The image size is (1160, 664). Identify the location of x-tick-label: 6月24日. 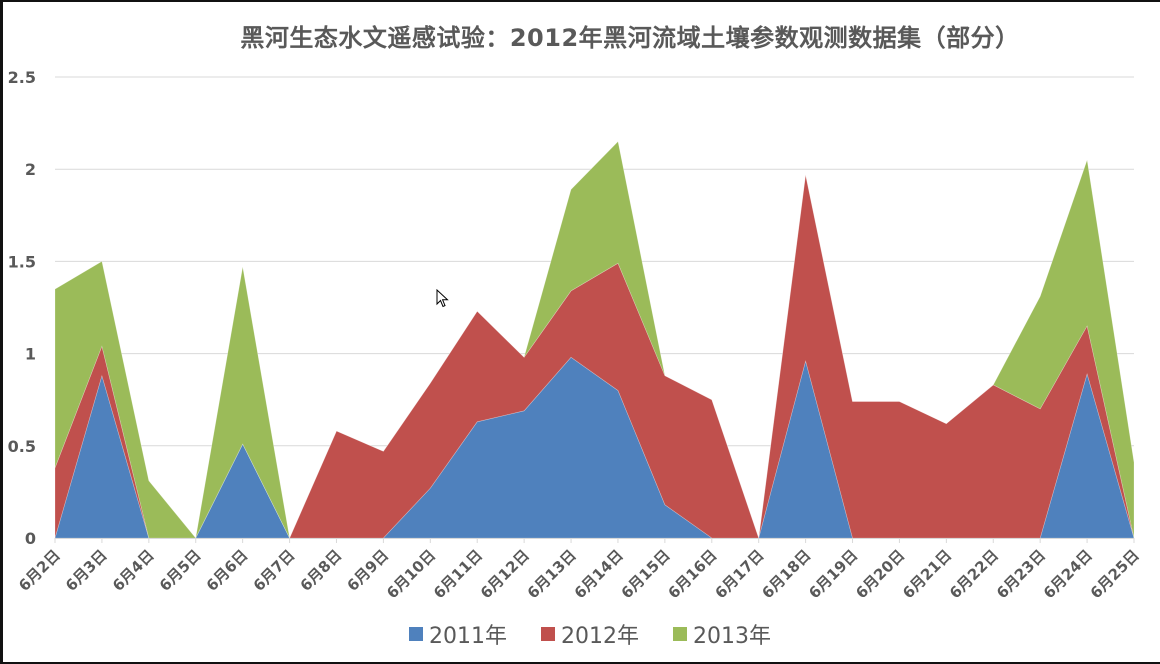
(1068, 574).